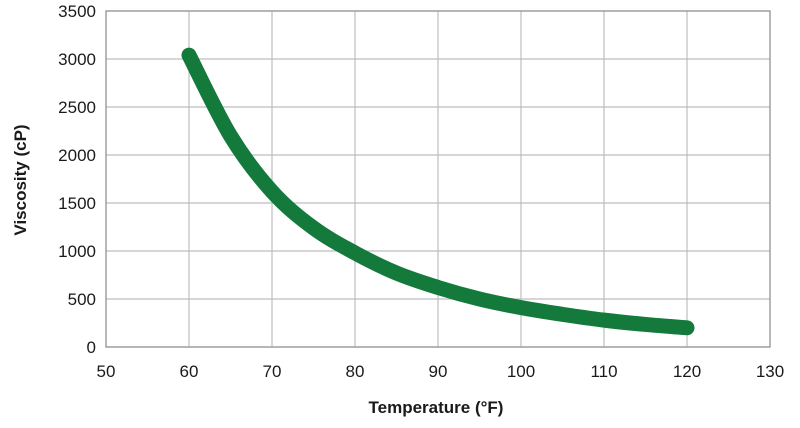  Describe the element at coordinates (91, 347) in the screenshot. I see `y-tick-label: 0` at that location.